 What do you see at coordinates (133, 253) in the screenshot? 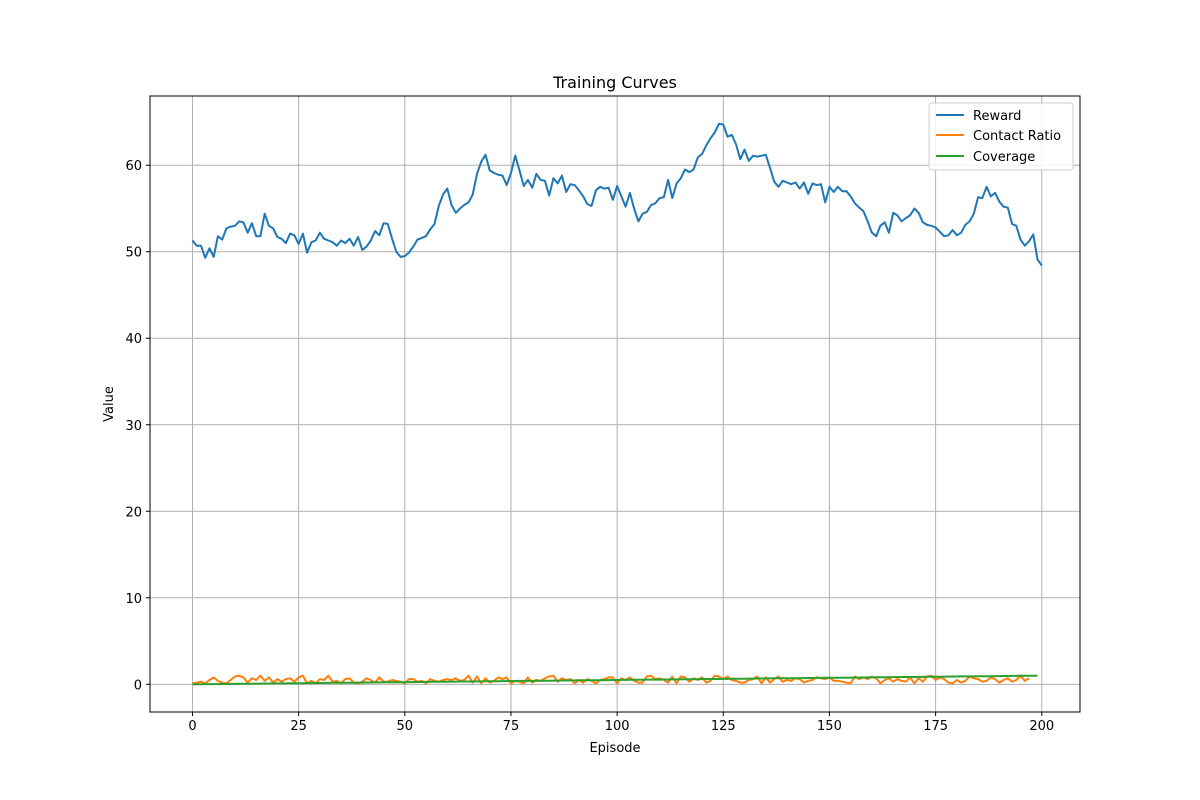
I see `y-tick-label: 50` at bounding box center [133, 253].